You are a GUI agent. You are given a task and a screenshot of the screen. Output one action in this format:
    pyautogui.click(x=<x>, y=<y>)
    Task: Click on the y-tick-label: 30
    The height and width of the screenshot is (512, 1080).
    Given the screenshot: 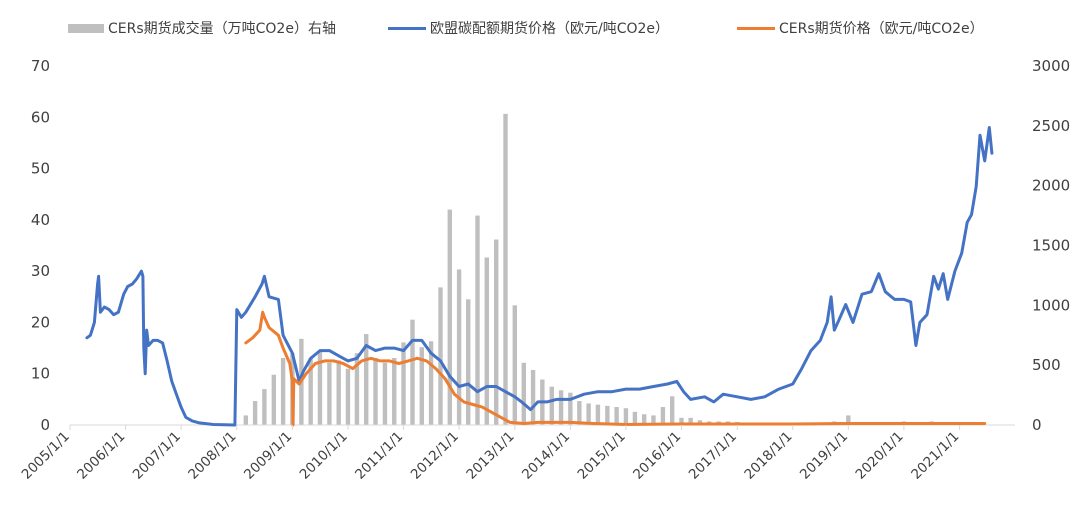 What is the action you would take?
    pyautogui.click(x=40, y=271)
    